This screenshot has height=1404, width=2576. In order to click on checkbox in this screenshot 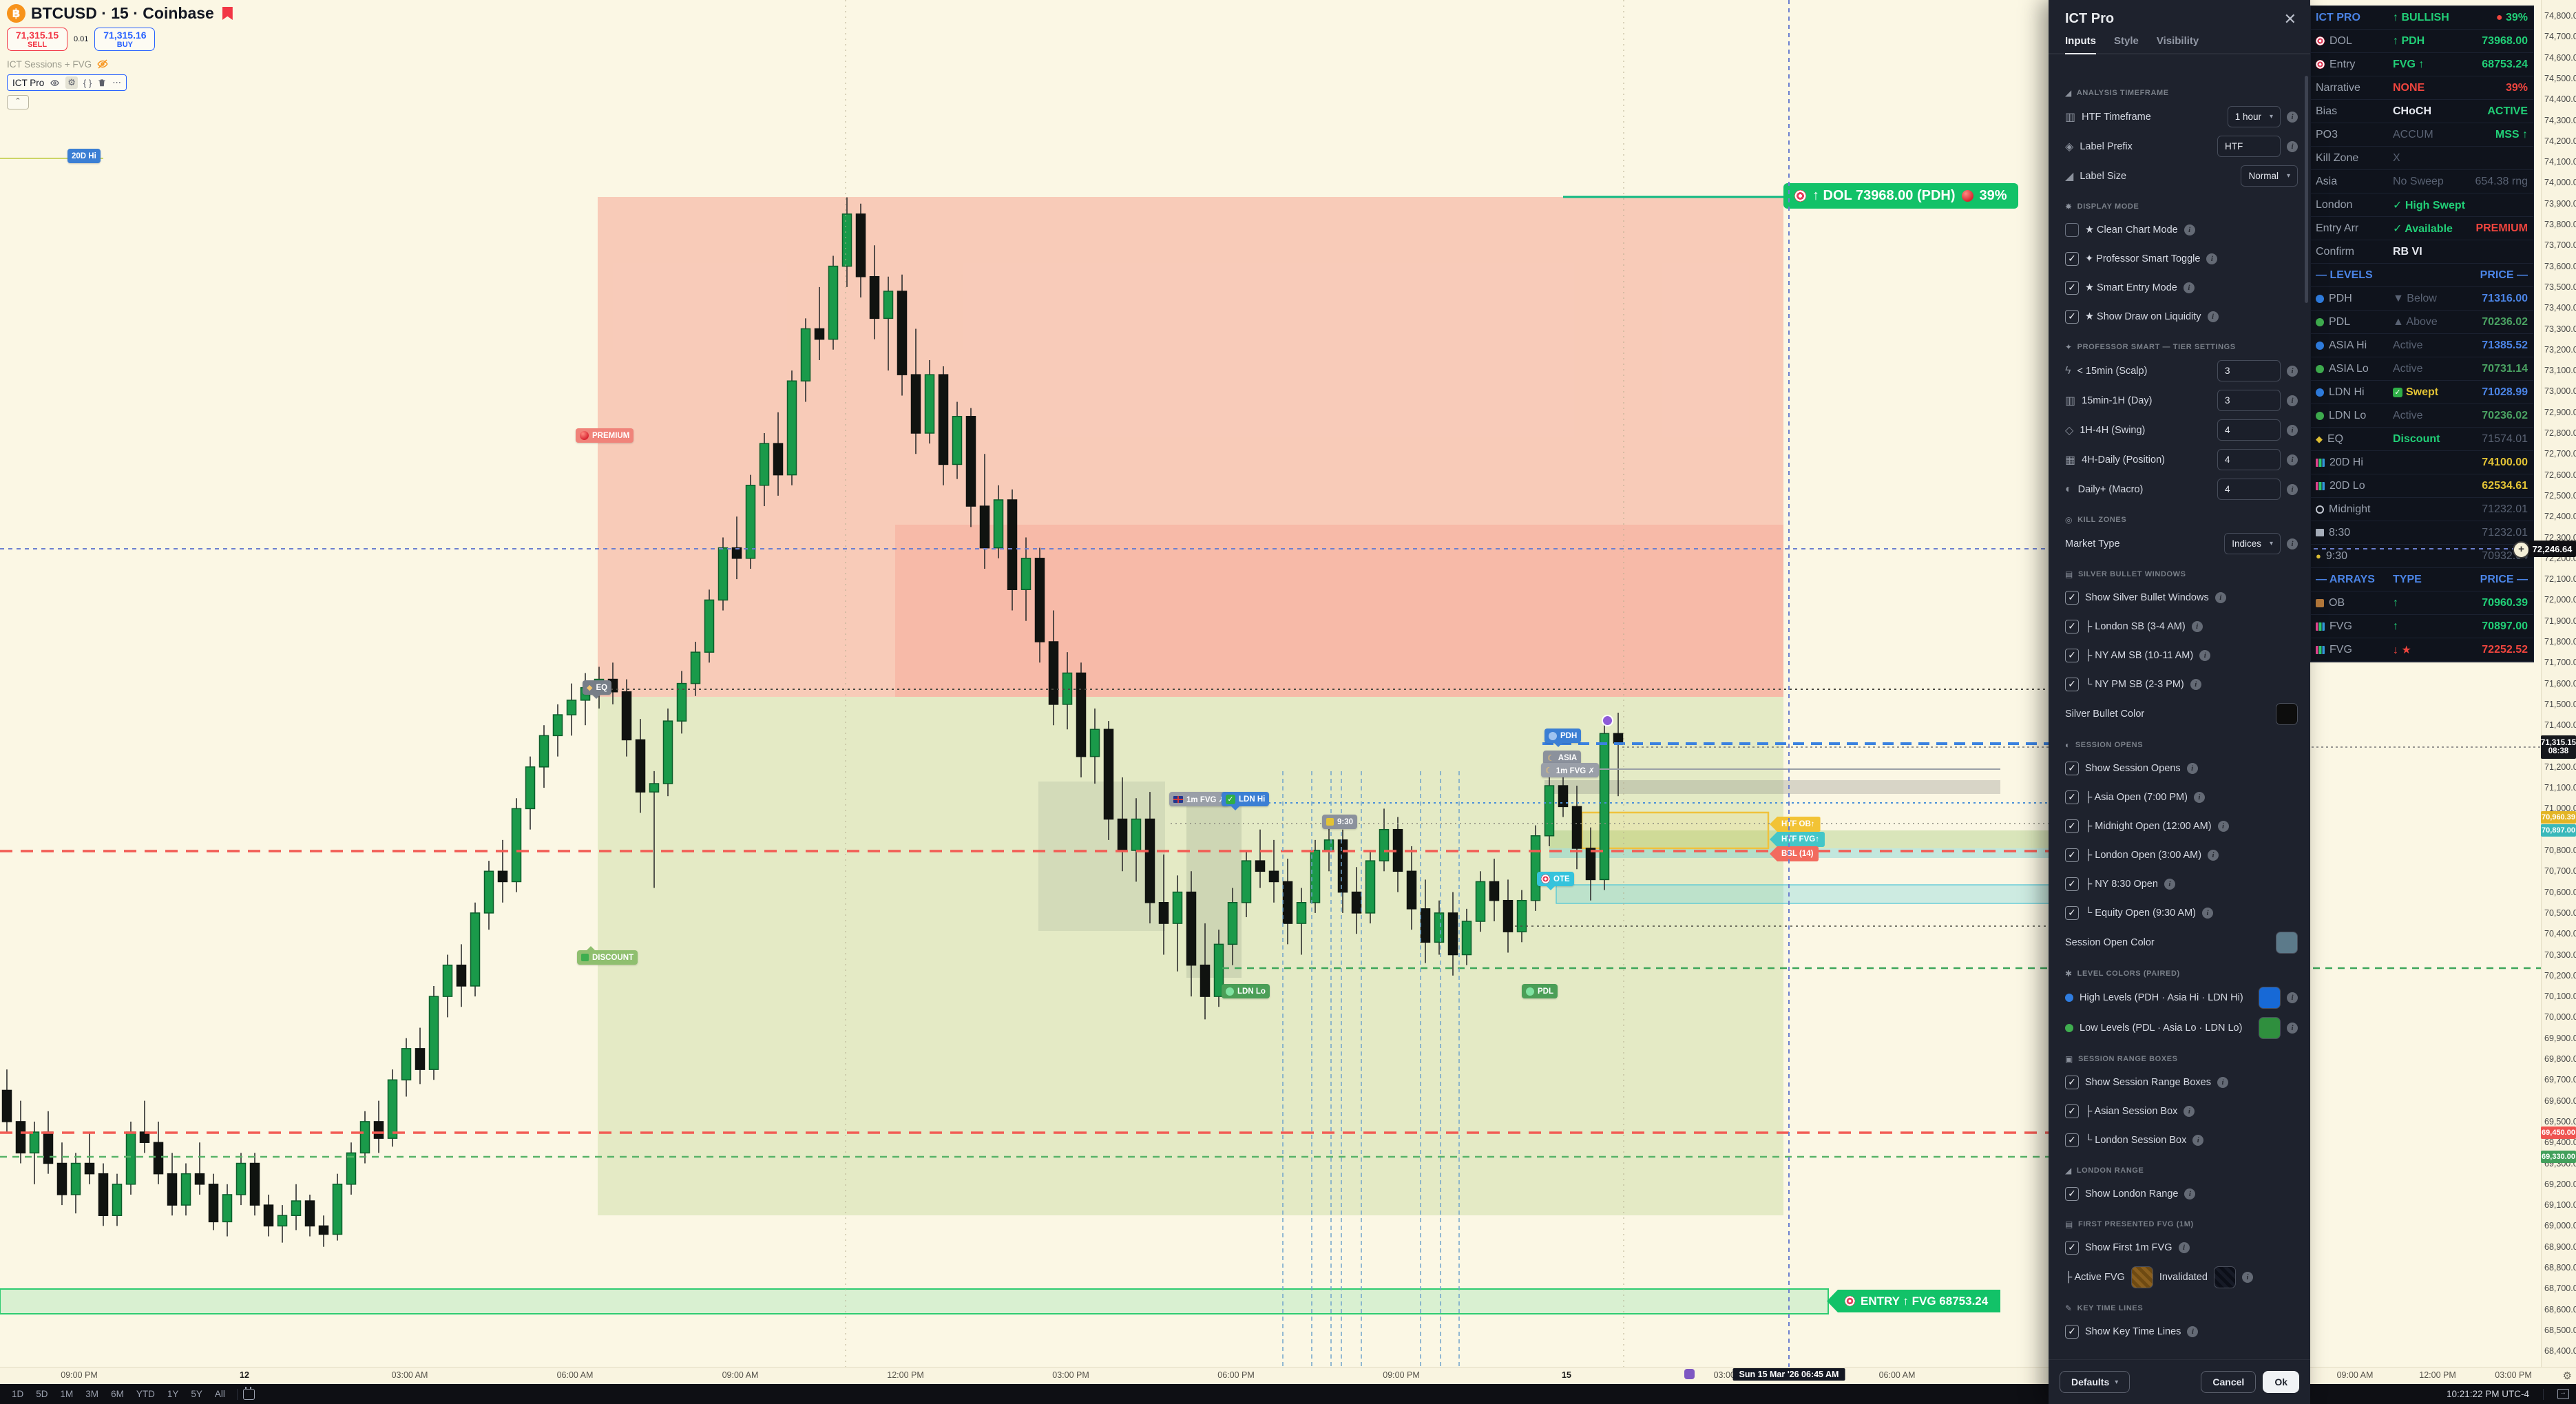, I will do `click(2072, 230)`.